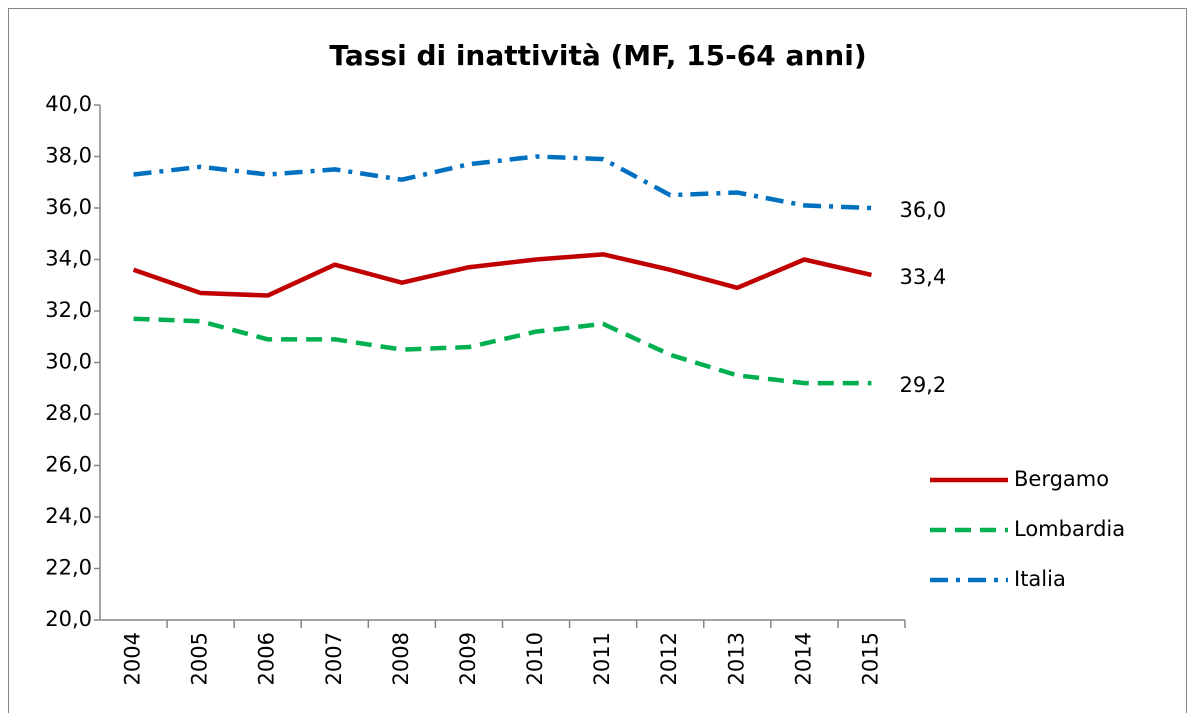 Image resolution: width=1195 pixels, height=717 pixels. Describe the element at coordinates (468, 658) in the screenshot. I see `x-tick-label: 2009` at that location.